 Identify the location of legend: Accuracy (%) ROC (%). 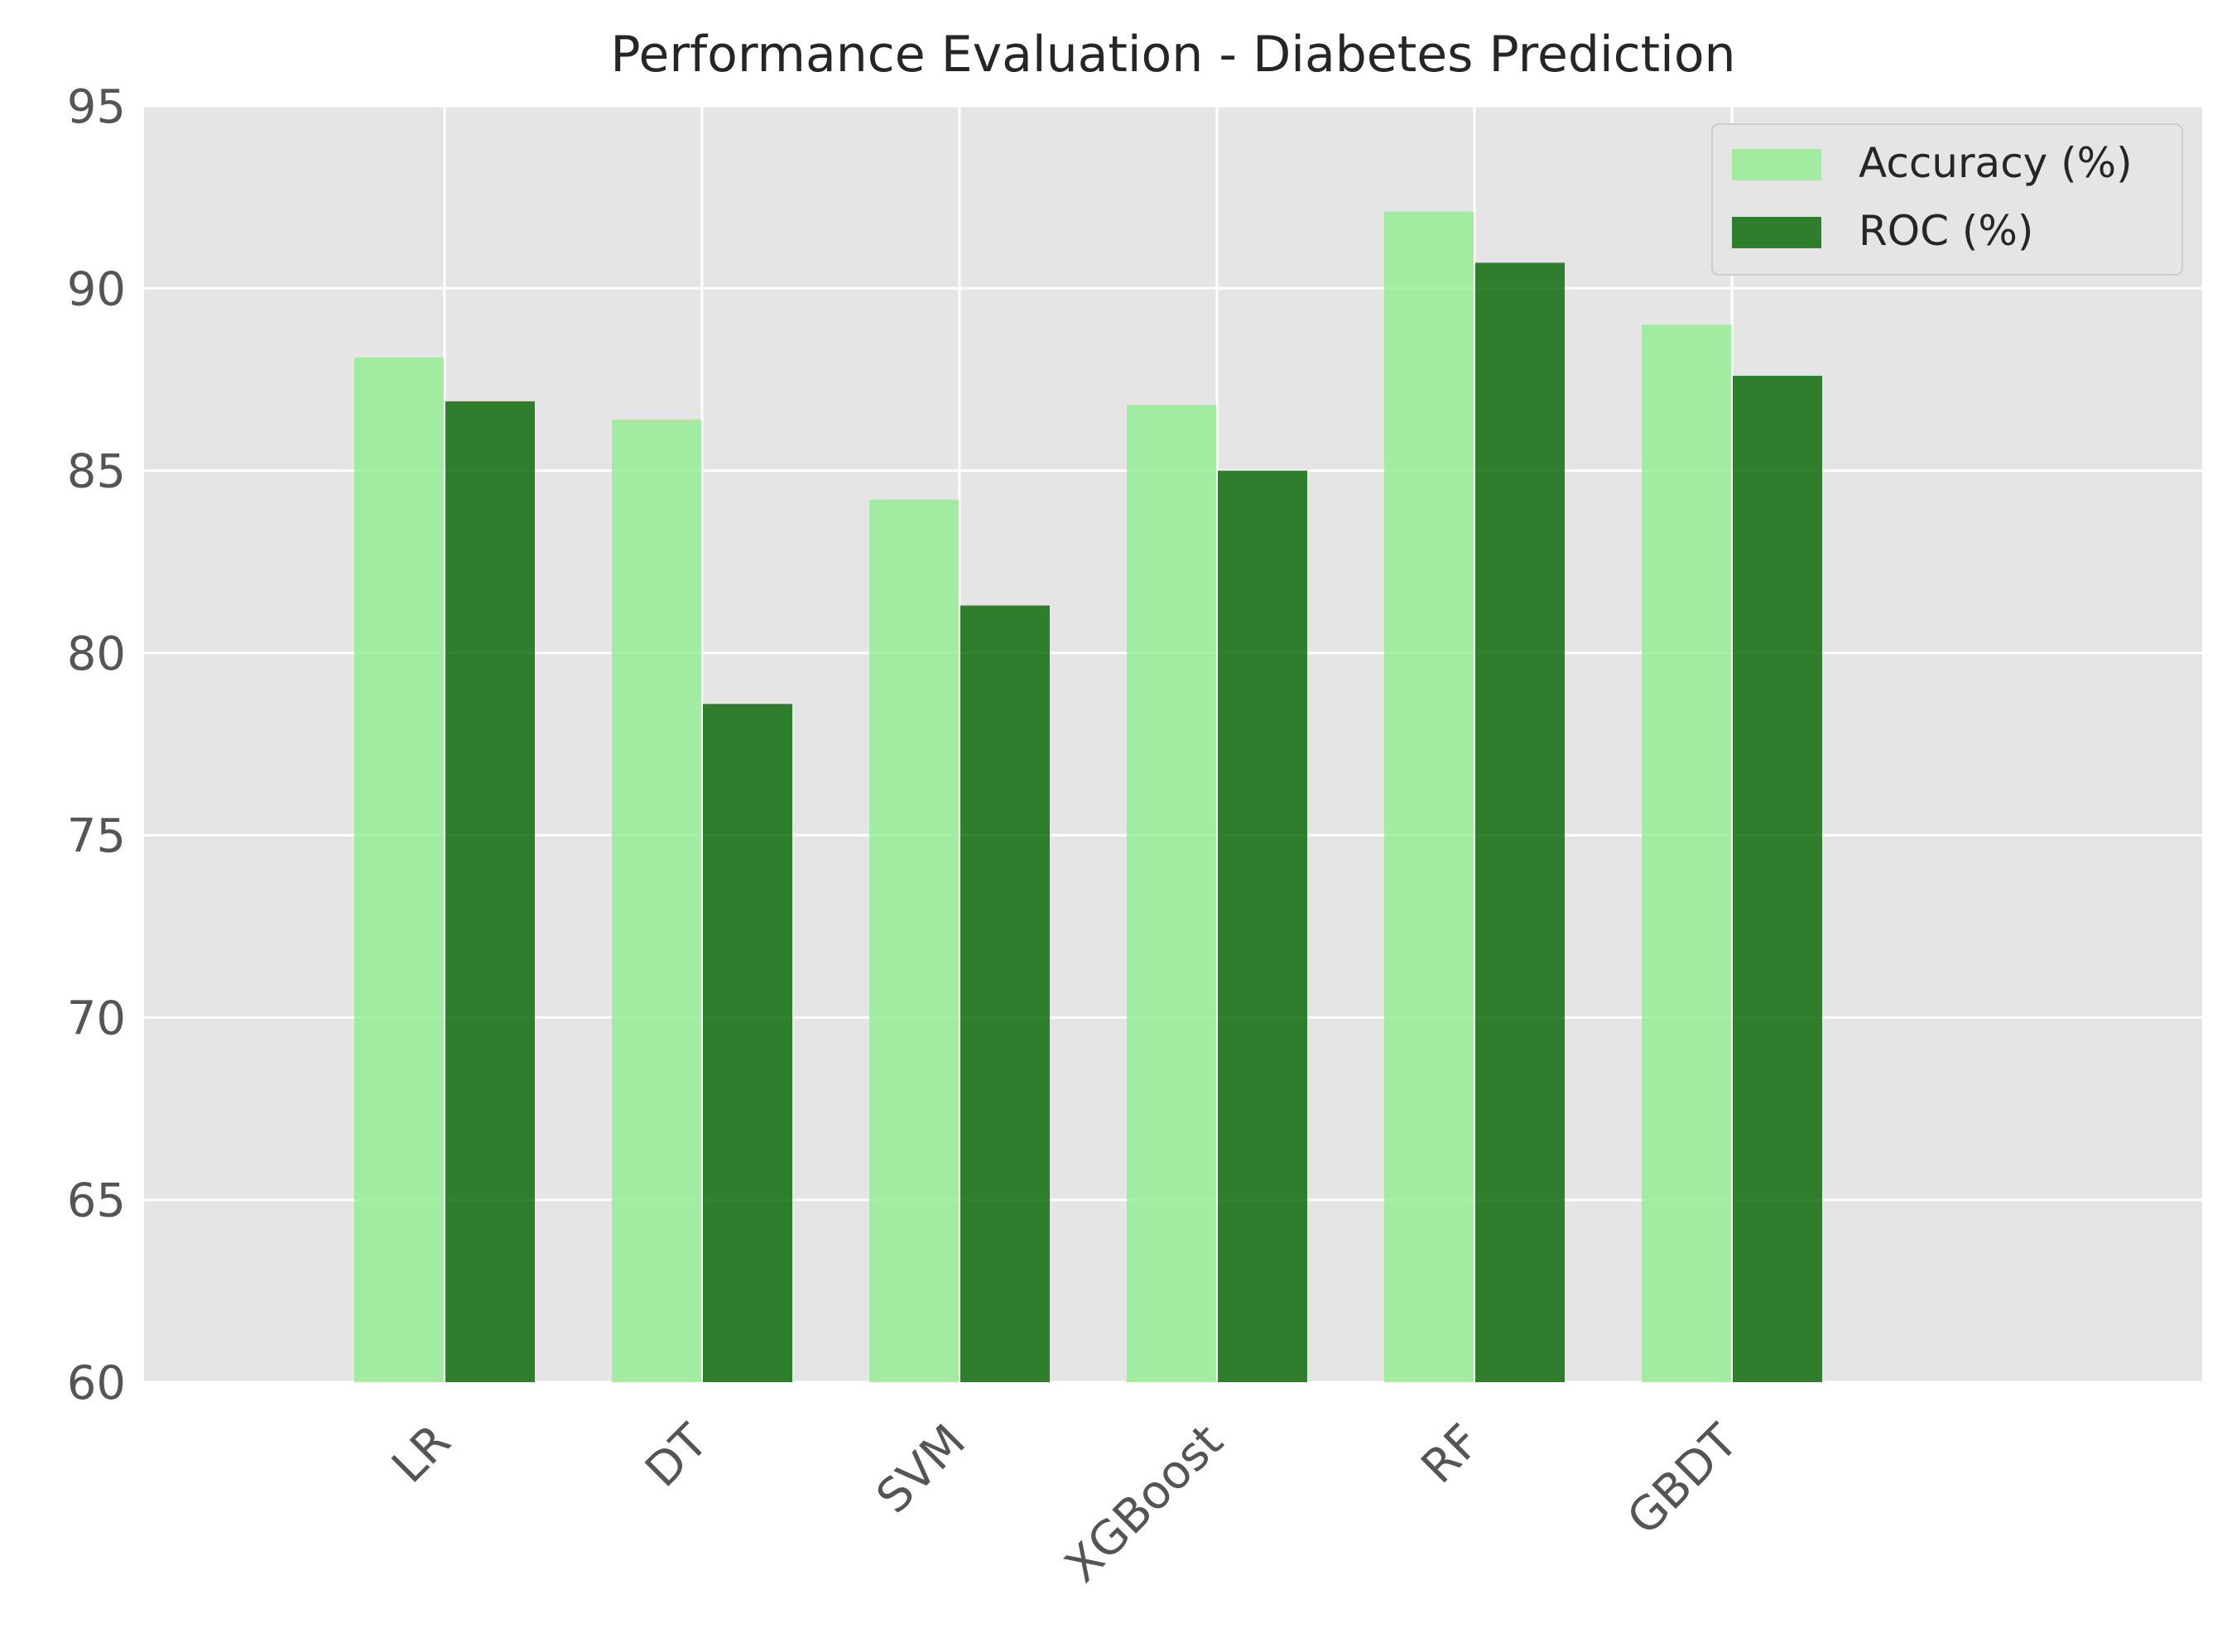
(1947, 199).